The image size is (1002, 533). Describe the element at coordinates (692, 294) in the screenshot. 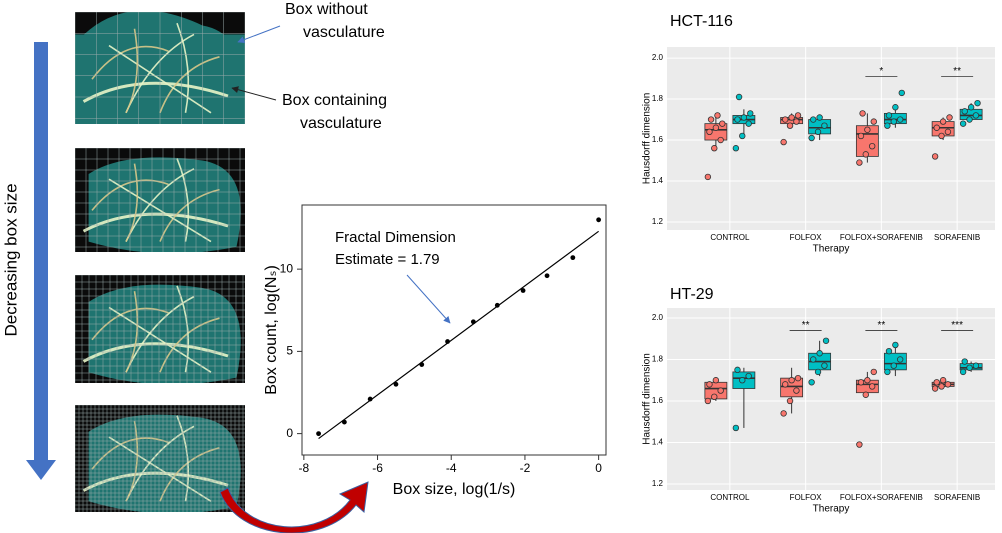

I see `chart-title: HT-29` at that location.